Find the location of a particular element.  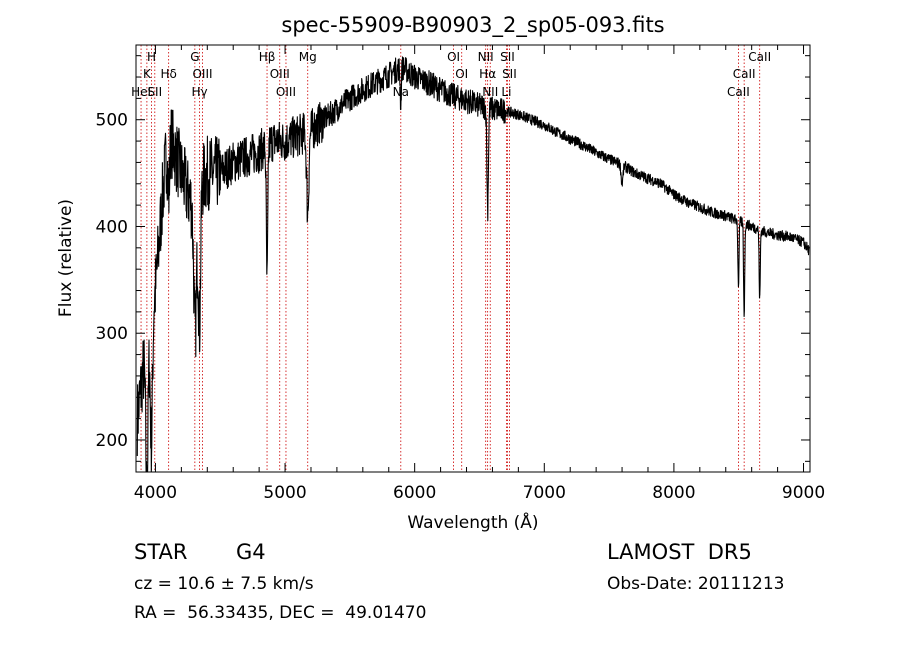

object-class: STAR is located at coordinates (161, 552).